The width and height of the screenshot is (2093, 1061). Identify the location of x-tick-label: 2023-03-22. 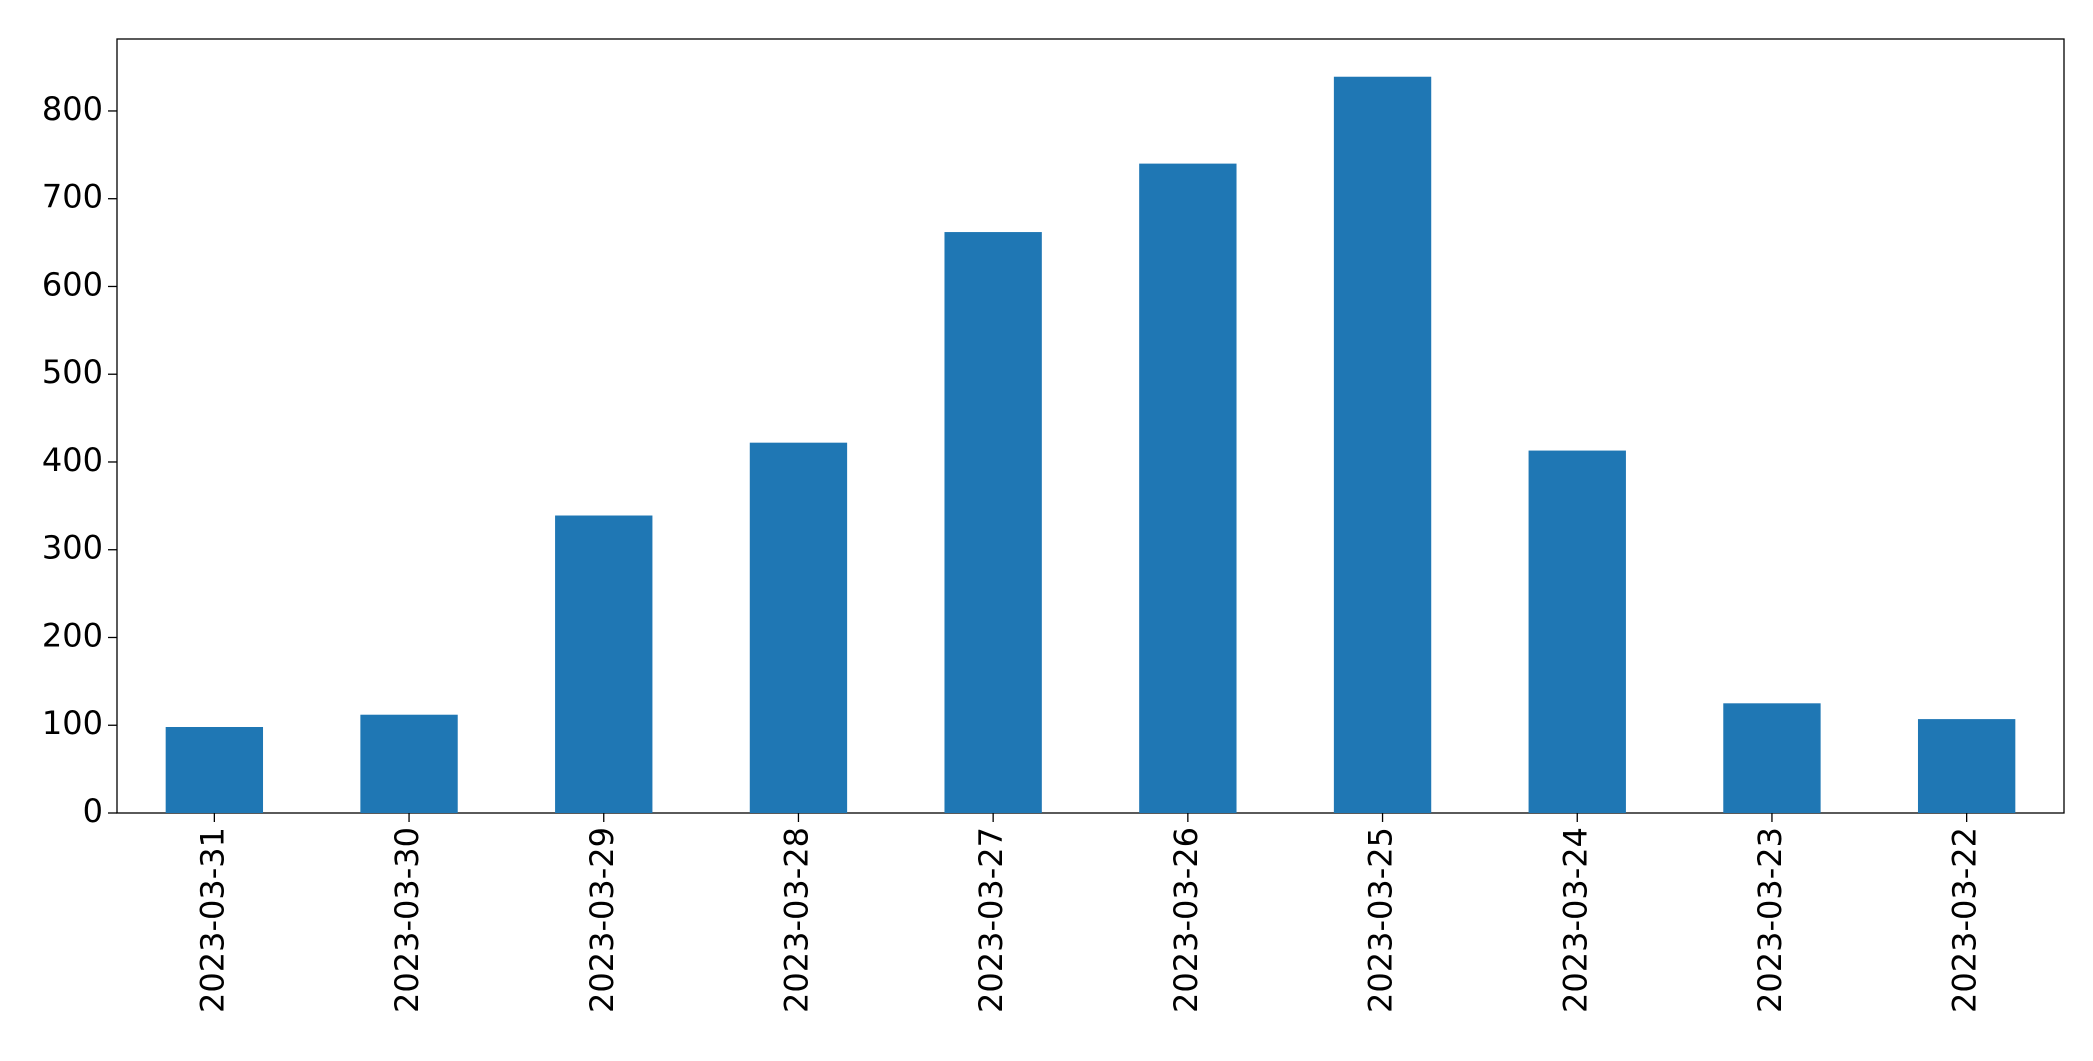
(1965, 920).